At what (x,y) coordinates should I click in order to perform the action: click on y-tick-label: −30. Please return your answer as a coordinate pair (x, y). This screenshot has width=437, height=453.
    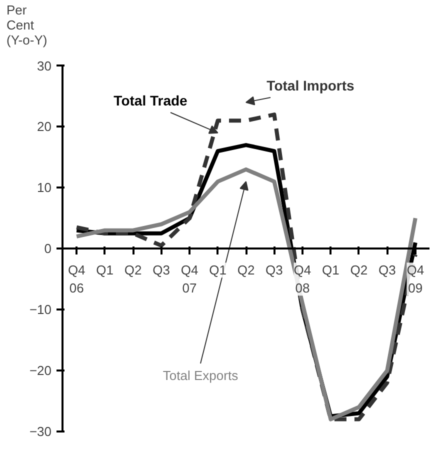
    Looking at the image, I should click on (40, 431).